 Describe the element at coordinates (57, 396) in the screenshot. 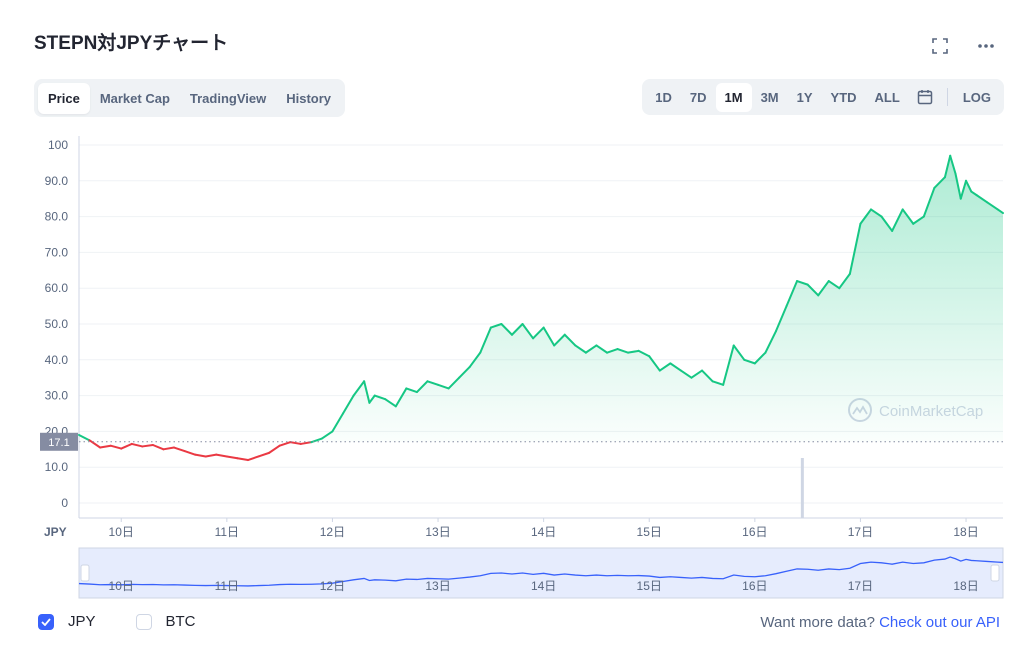

I see `y-tick-label: 30.0` at that location.